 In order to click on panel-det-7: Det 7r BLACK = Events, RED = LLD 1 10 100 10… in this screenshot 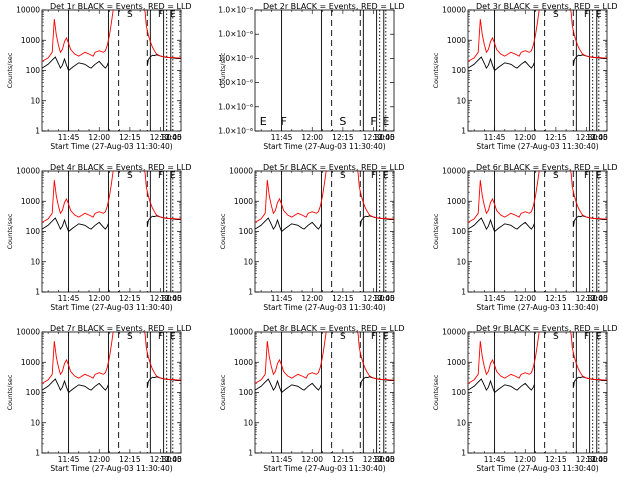, I will do `click(99, 398)`.